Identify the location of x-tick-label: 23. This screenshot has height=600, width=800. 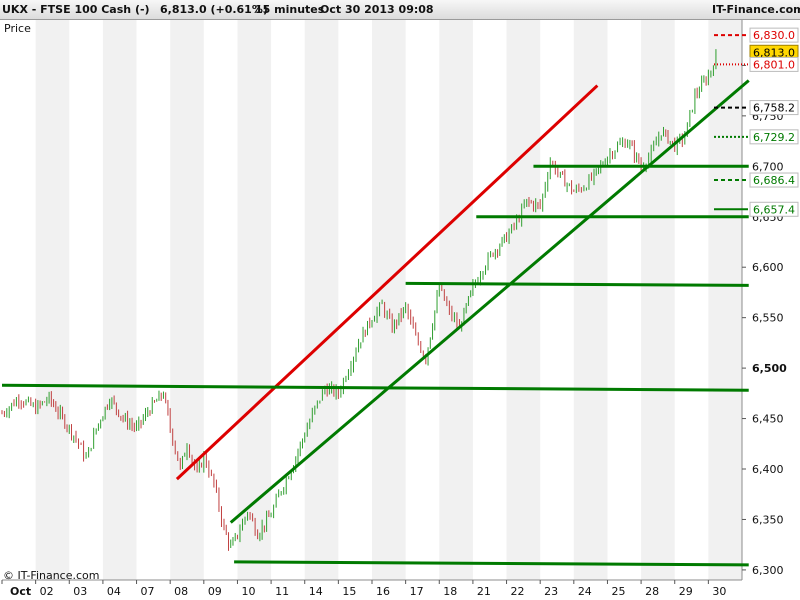
(551, 591).